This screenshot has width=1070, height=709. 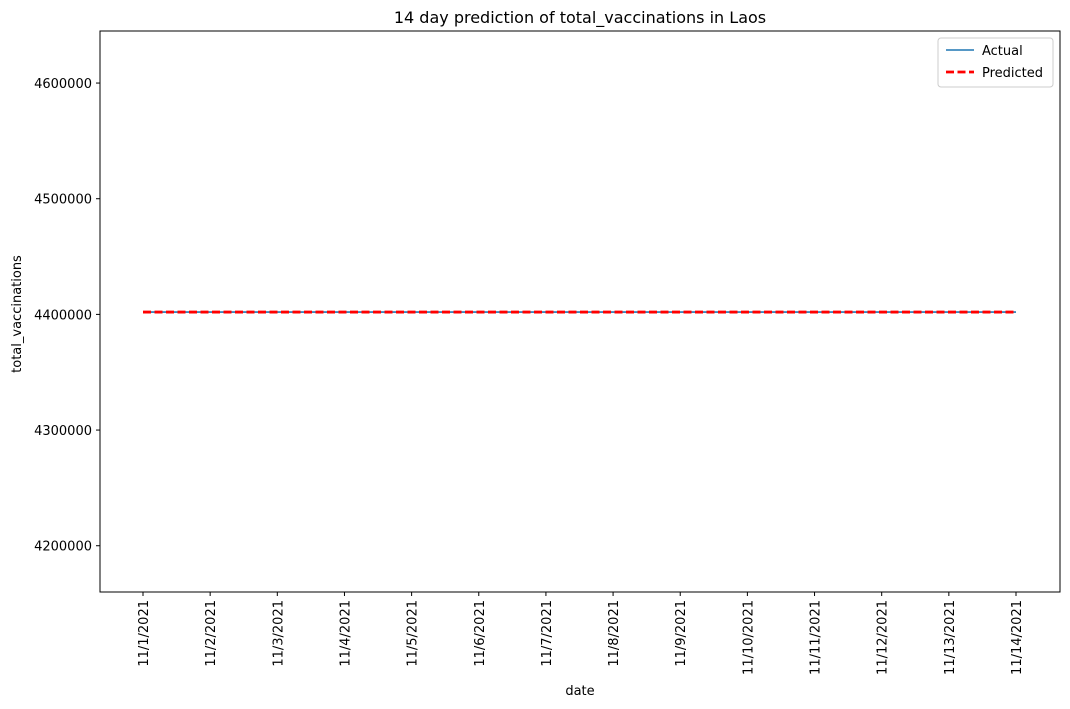 I want to click on y-tick-label: 4500000, so click(x=63, y=200).